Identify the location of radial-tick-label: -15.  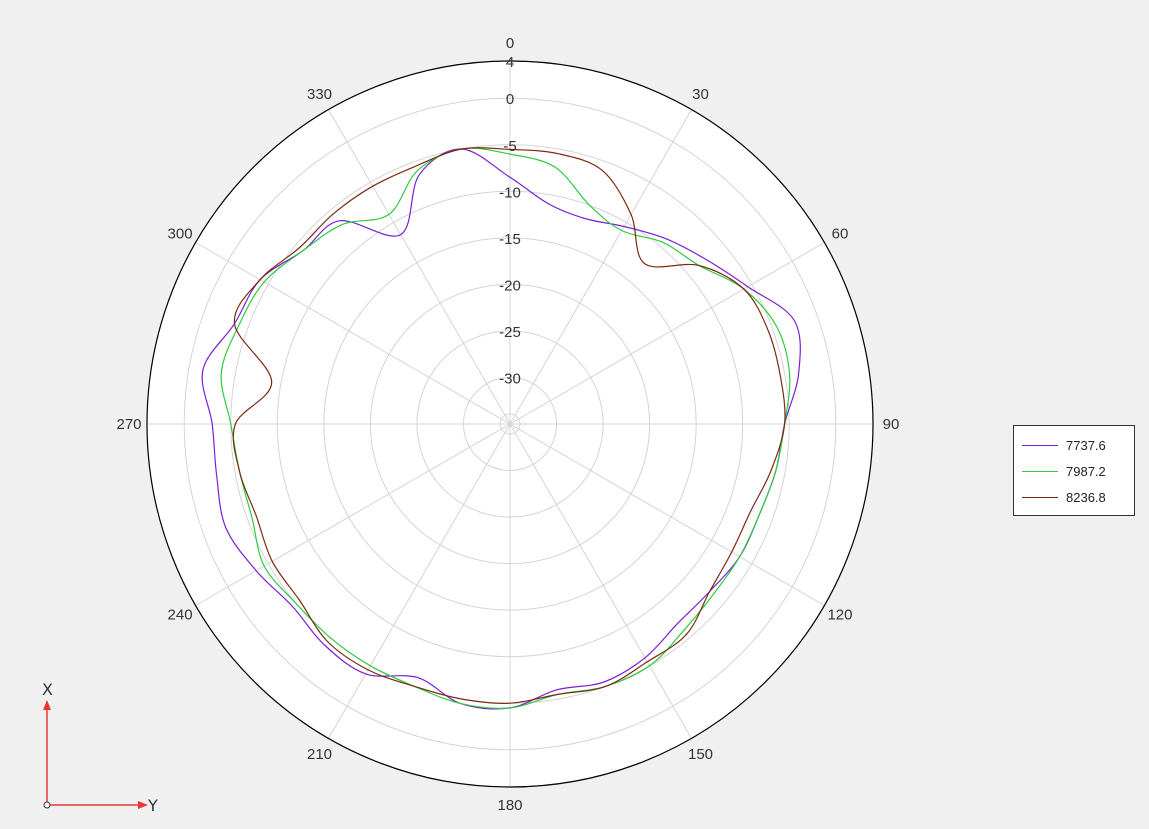
(510, 239).